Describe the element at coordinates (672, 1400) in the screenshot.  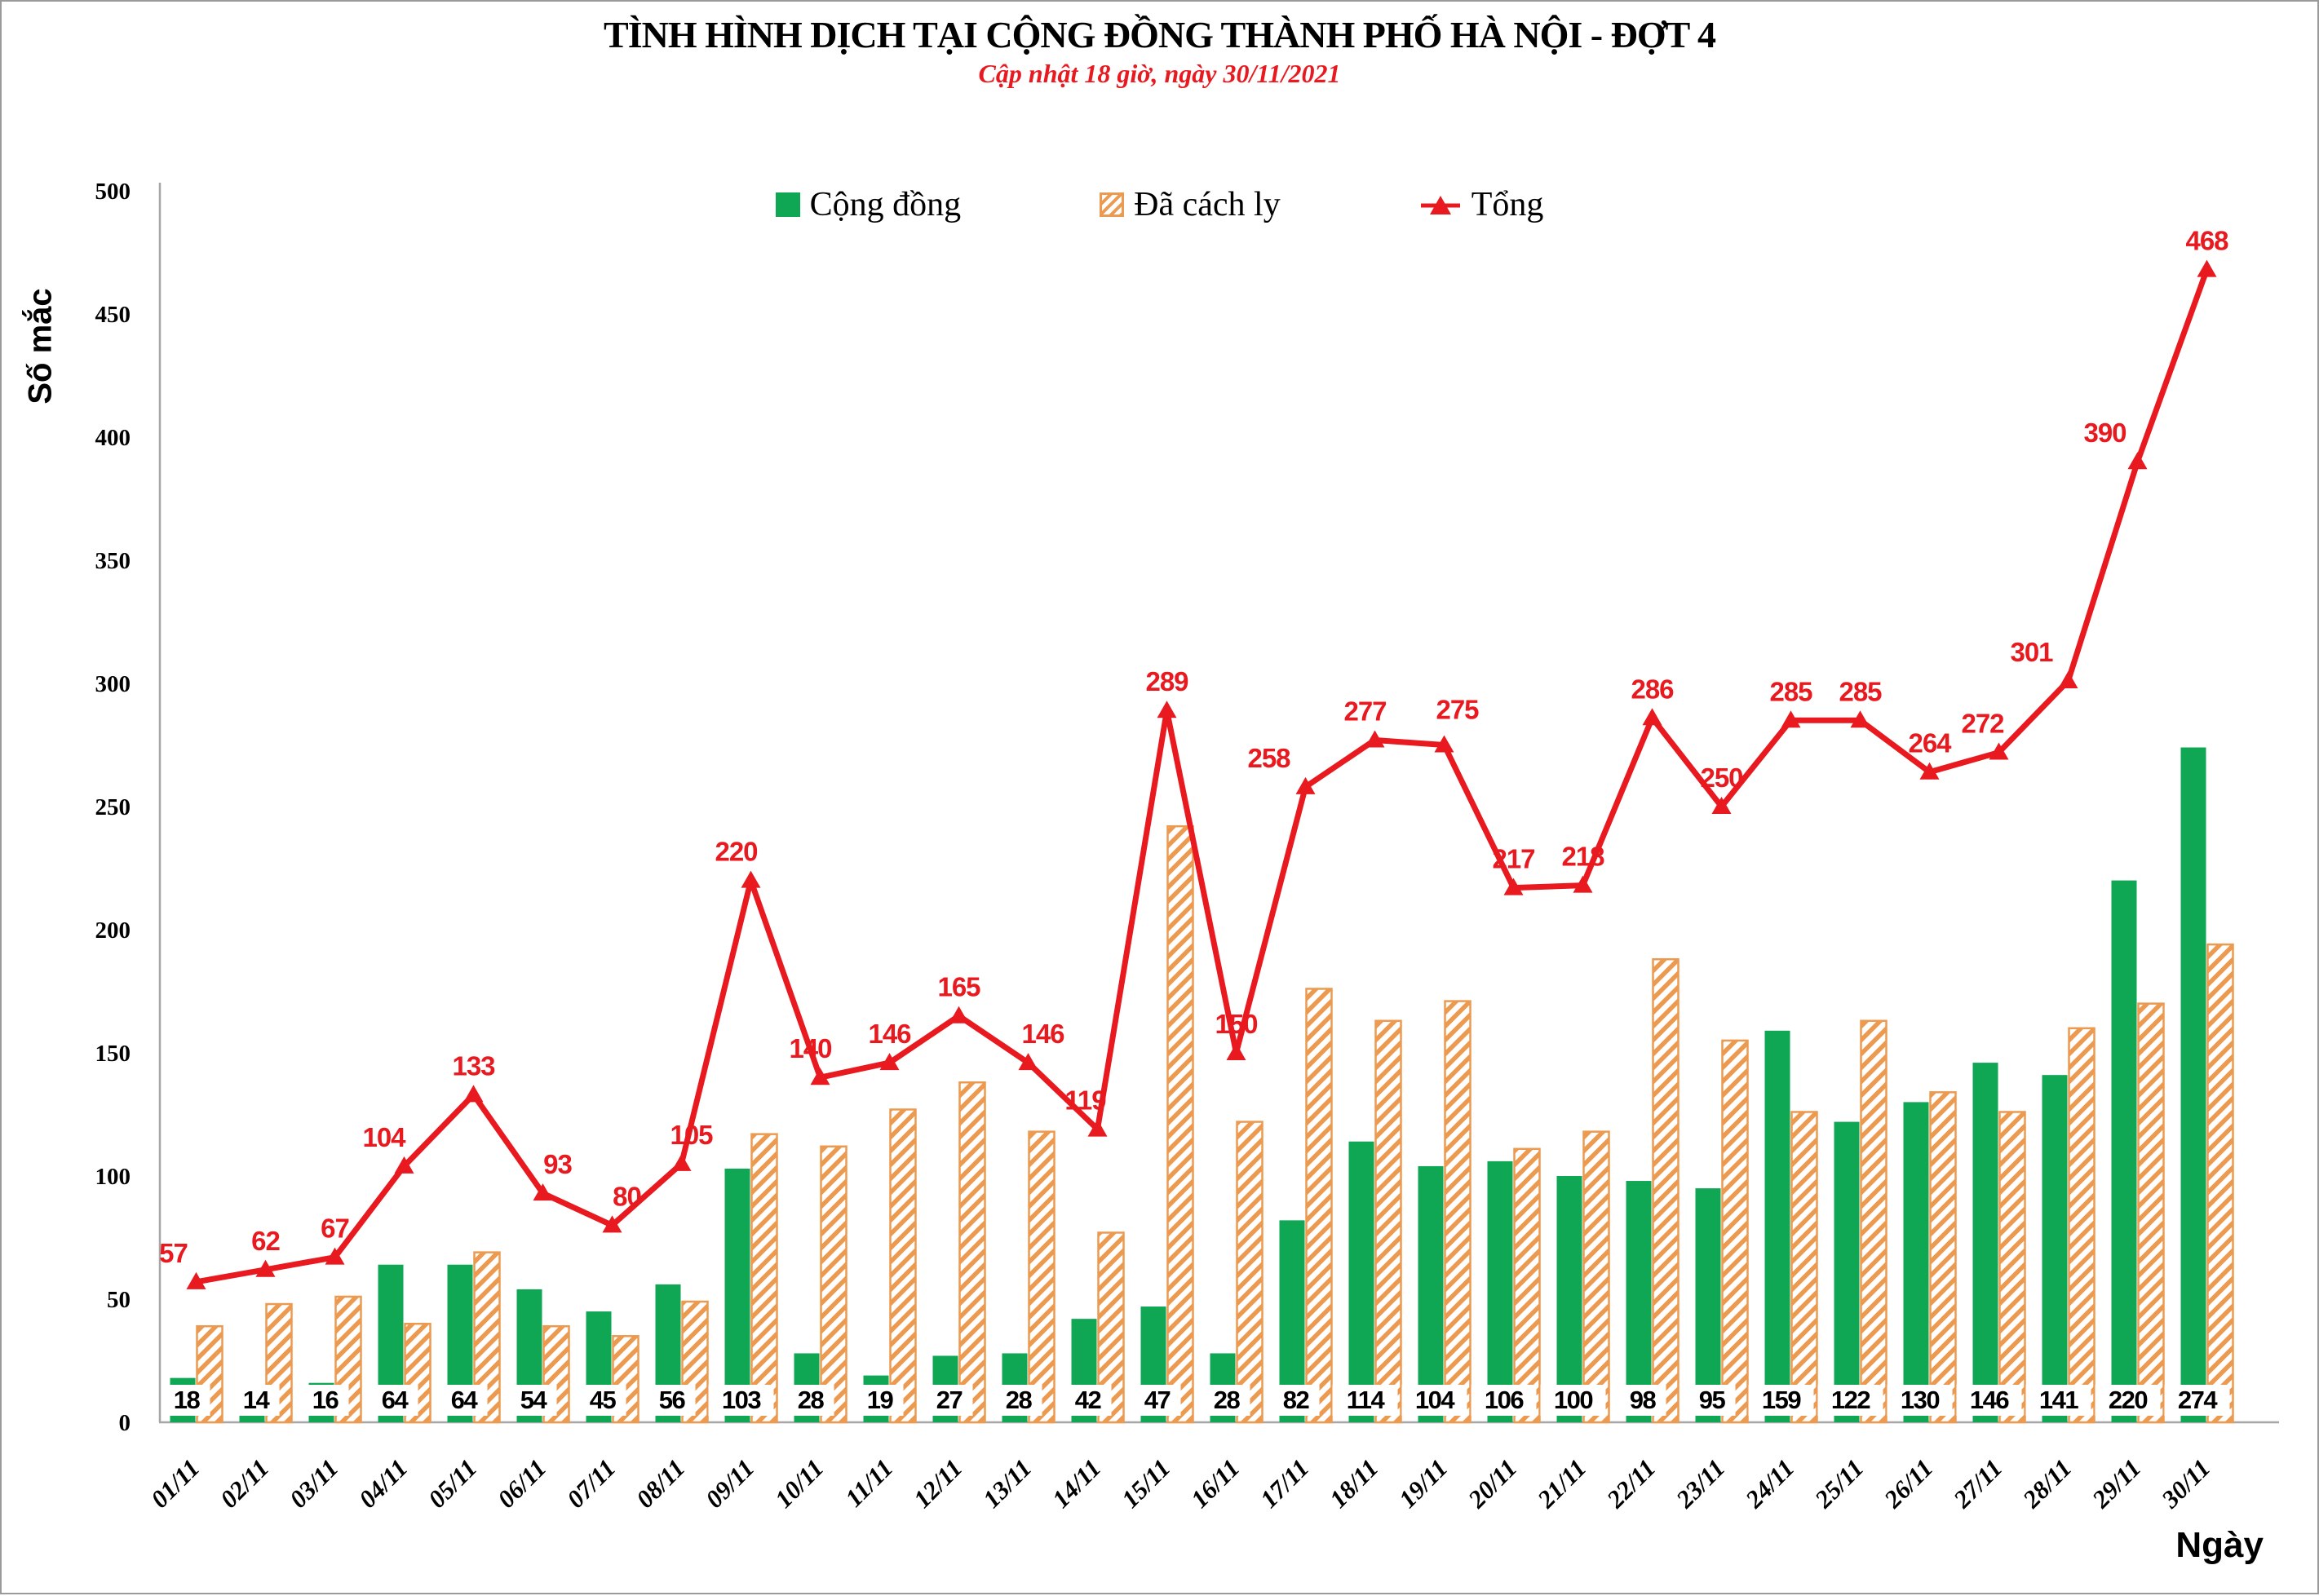
I see `svg-text: 56` at that location.